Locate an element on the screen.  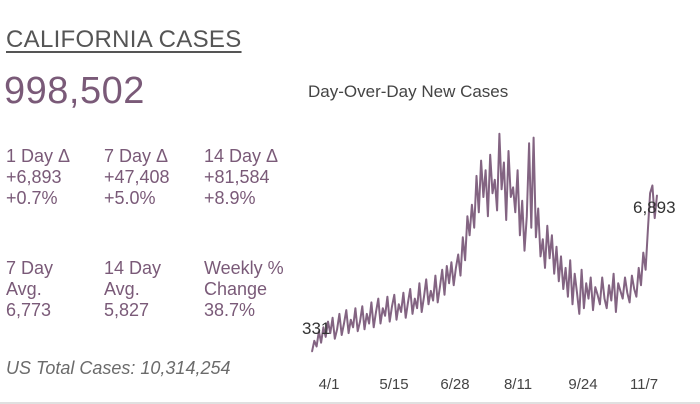
stat-percent-value: +8.9% is located at coordinates (230, 198).